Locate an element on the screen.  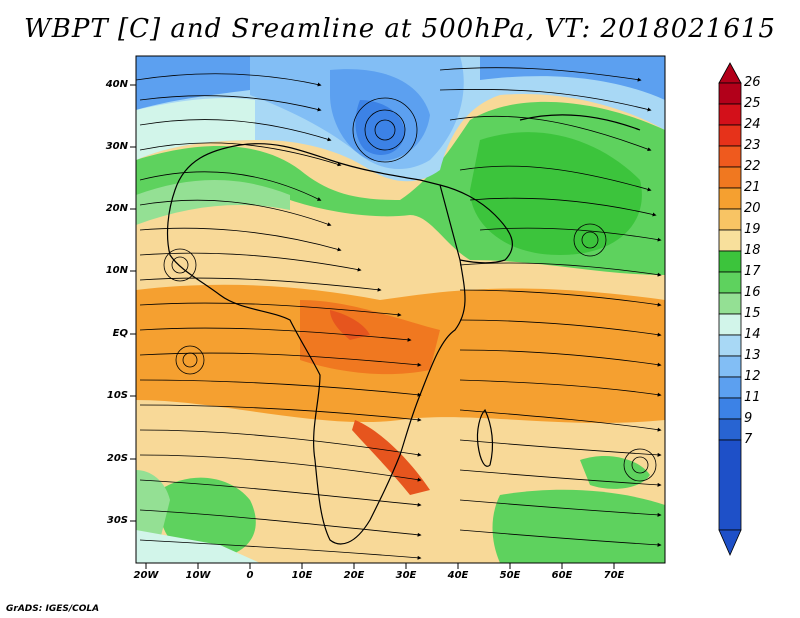
lon-label: 10W is located at coordinates (198, 575).